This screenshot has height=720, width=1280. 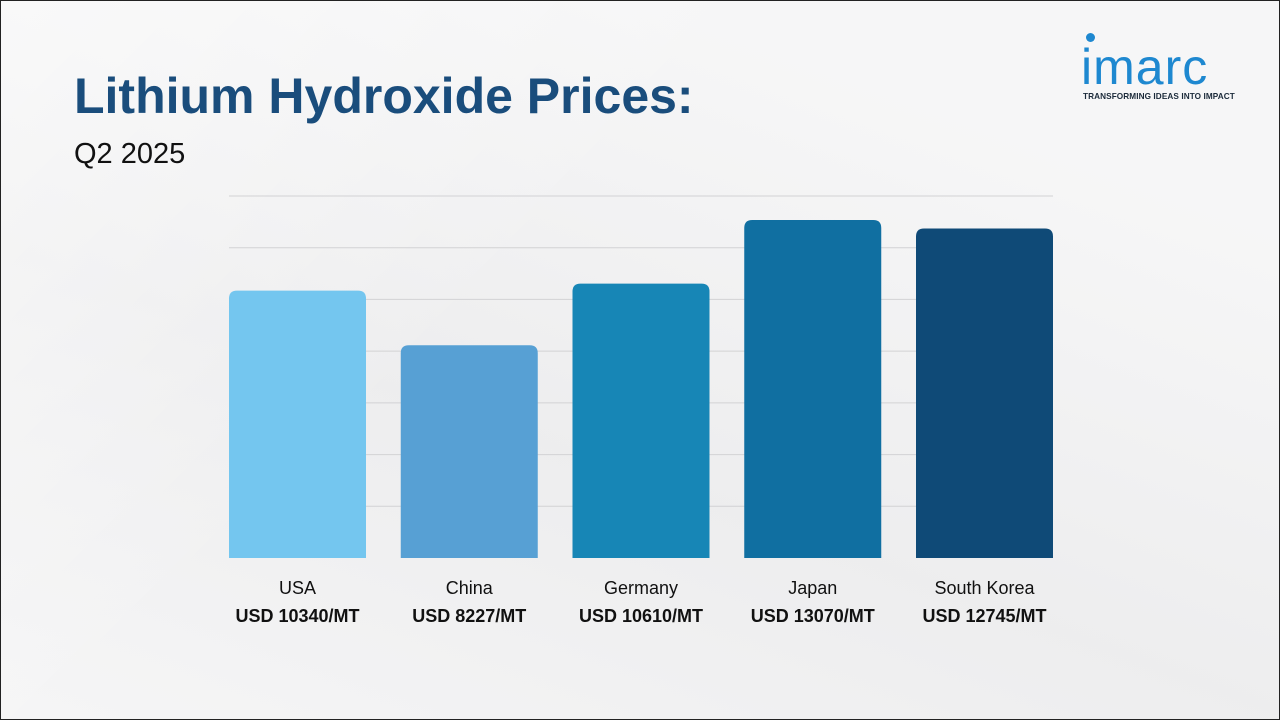 What do you see at coordinates (1145, 67) in the screenshot?
I see `logo-wordmark: imarc` at bounding box center [1145, 67].